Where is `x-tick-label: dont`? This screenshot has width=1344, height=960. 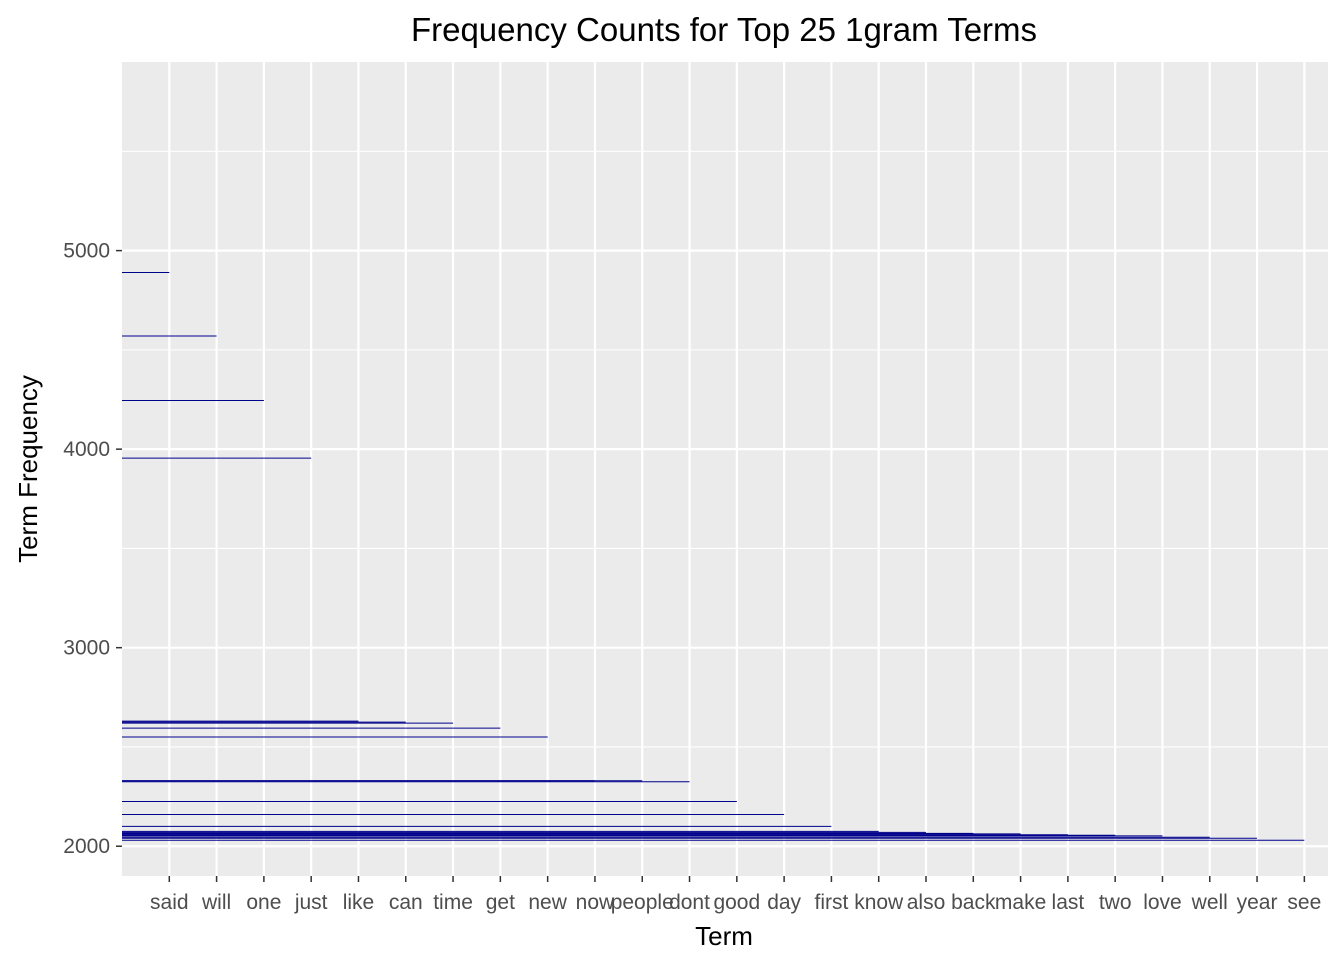
x-tick-label: dont is located at coordinates (689, 902).